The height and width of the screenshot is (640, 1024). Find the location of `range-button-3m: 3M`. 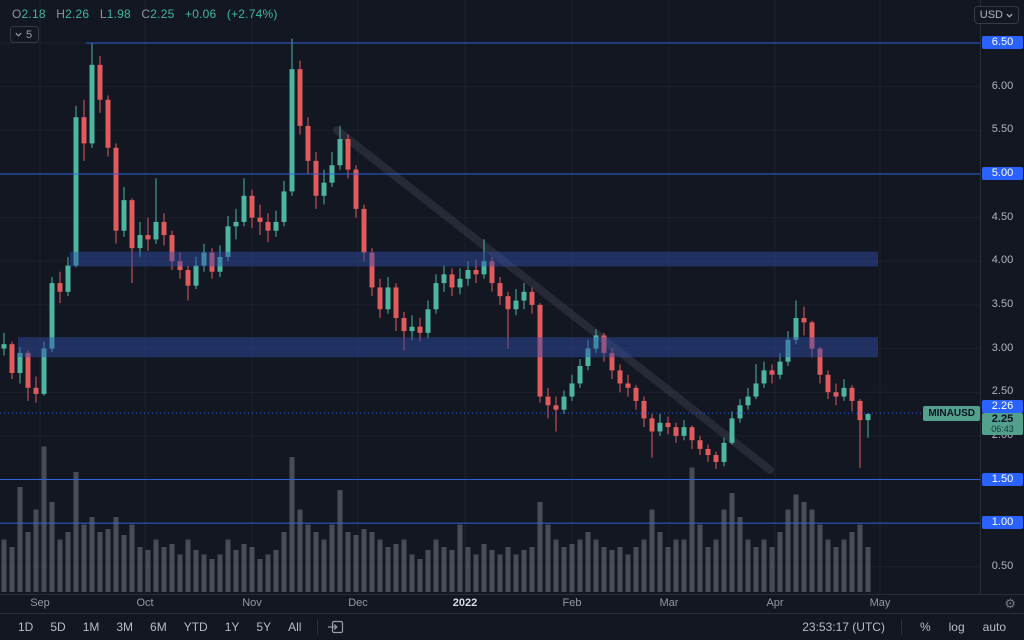

range-button-3m: 3M is located at coordinates (125, 627).